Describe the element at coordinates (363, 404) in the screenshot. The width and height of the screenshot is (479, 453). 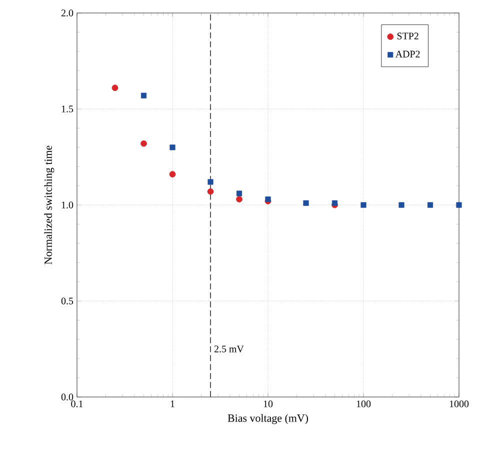
I see `x-tick-label: 100` at that location.